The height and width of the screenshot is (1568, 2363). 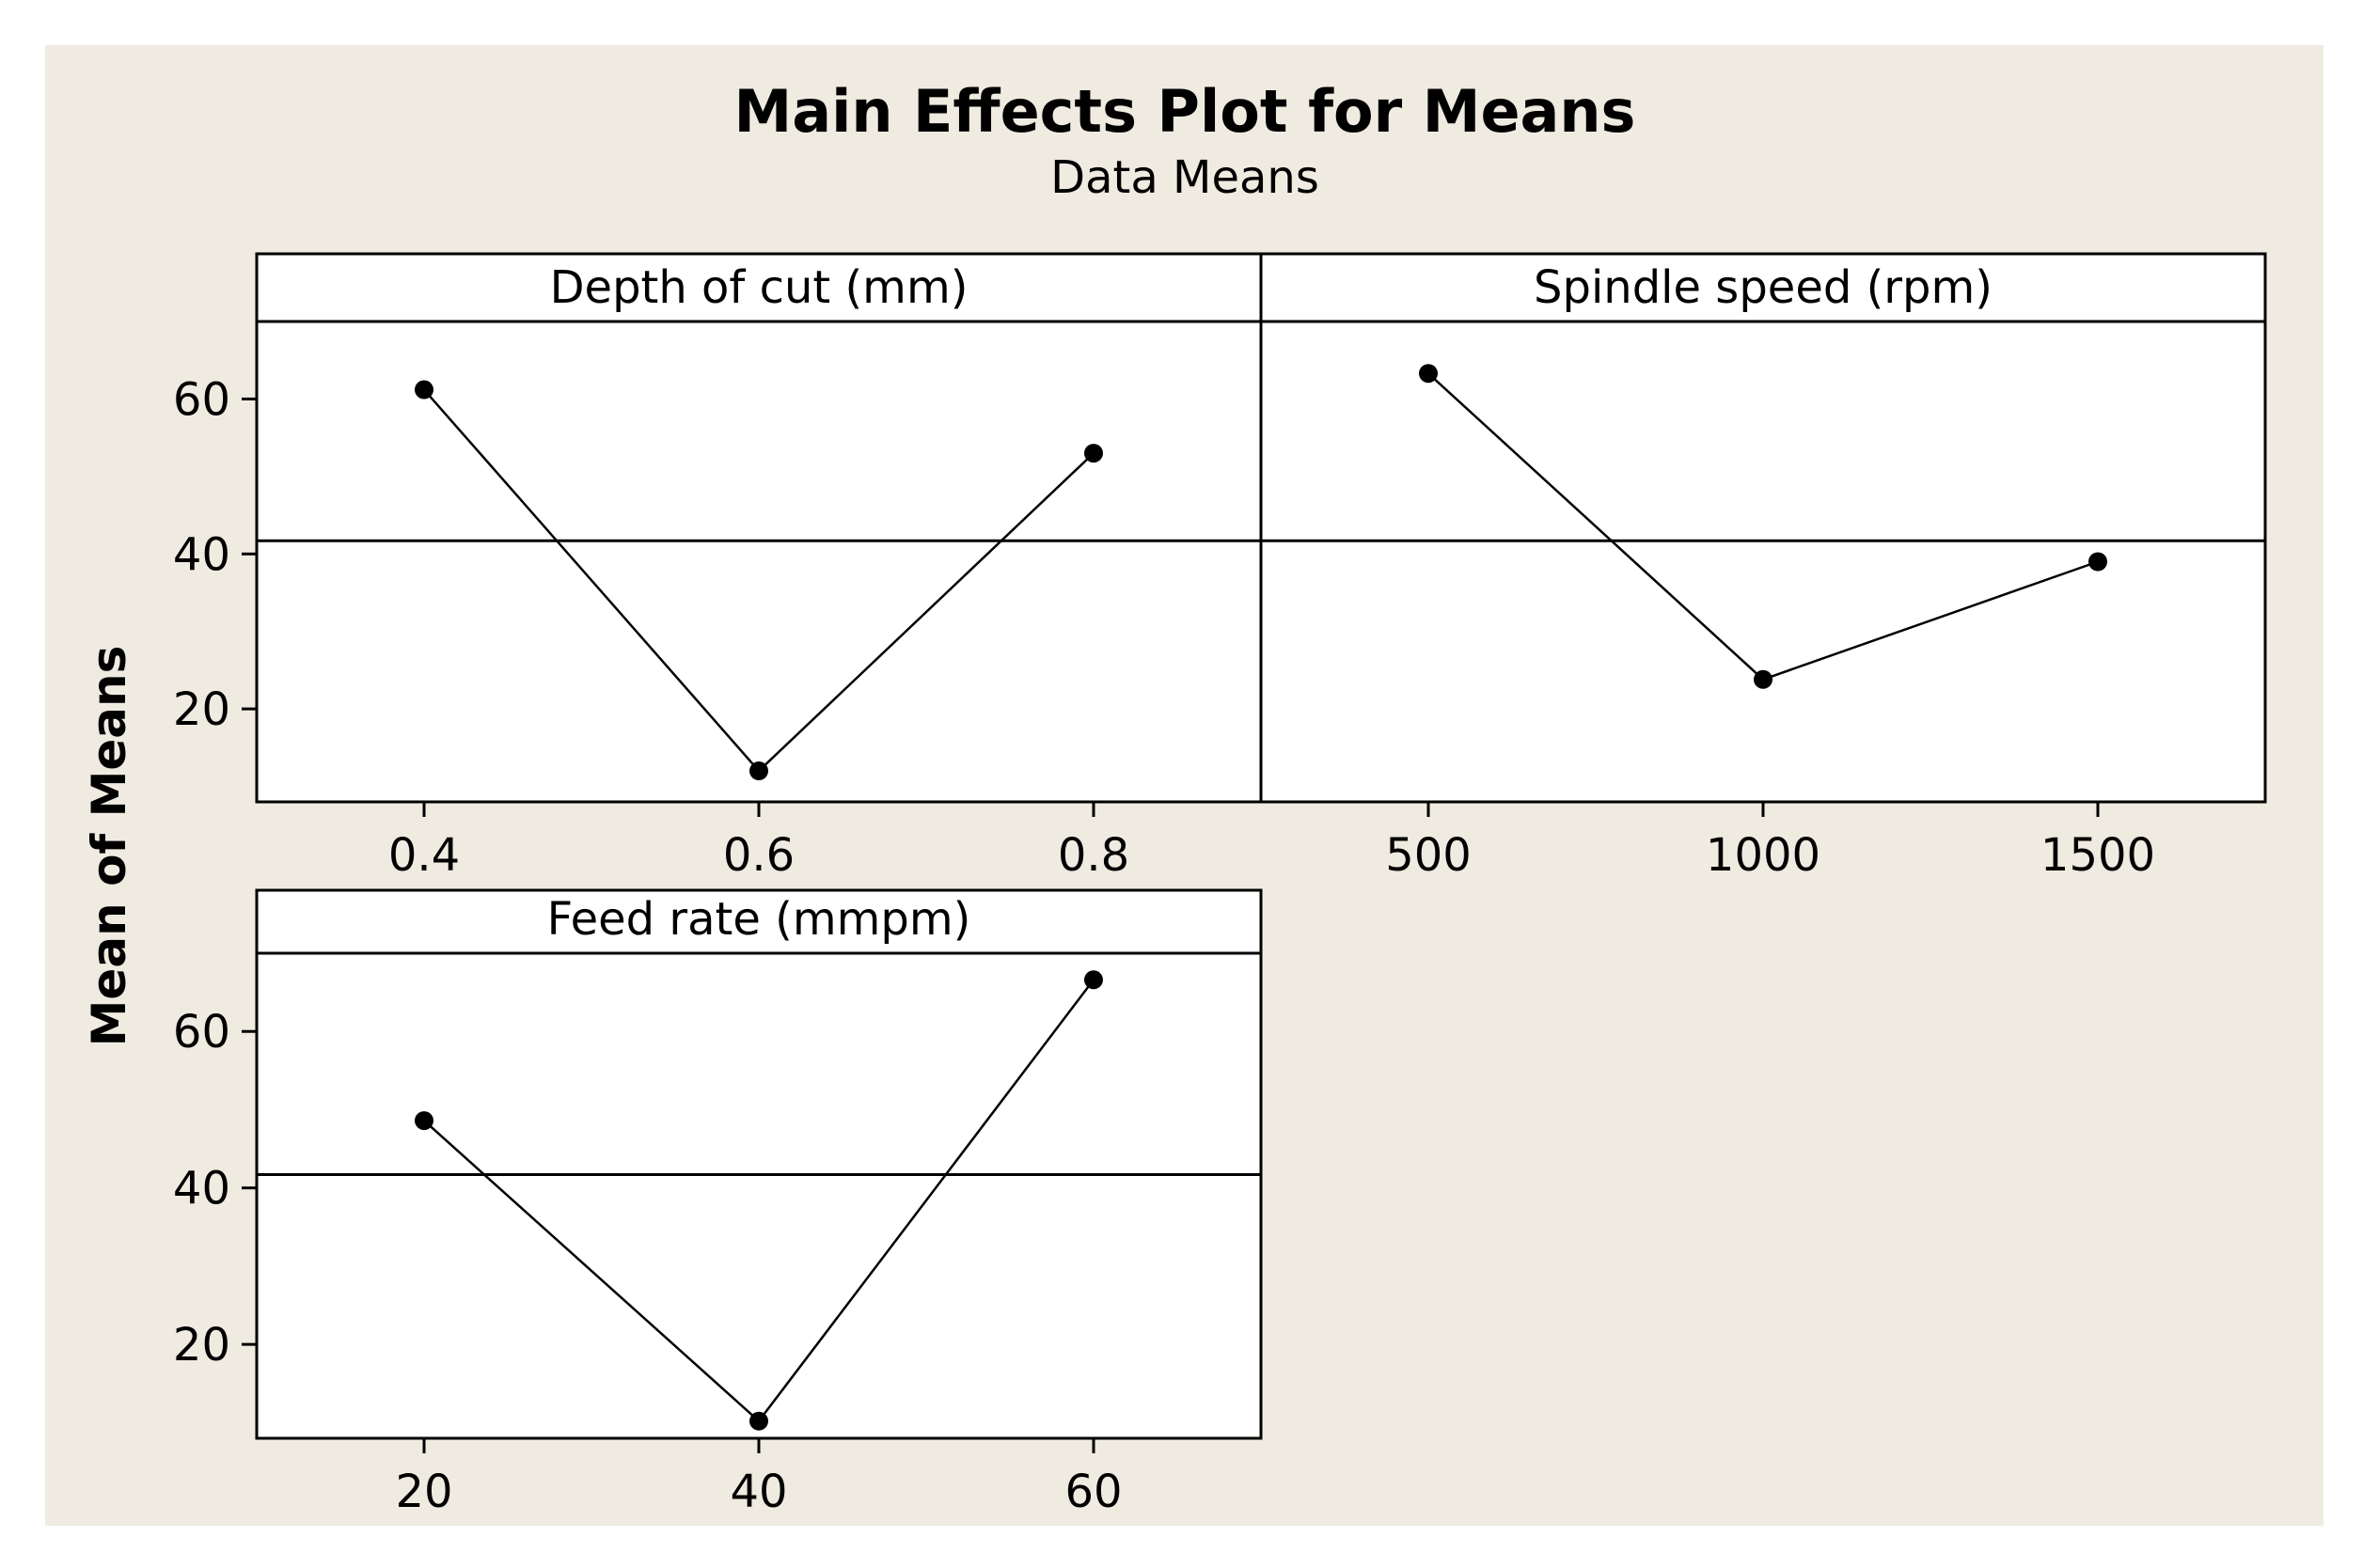 What do you see at coordinates (2097, 855) in the screenshot?
I see `x-tick-label: 1500` at bounding box center [2097, 855].